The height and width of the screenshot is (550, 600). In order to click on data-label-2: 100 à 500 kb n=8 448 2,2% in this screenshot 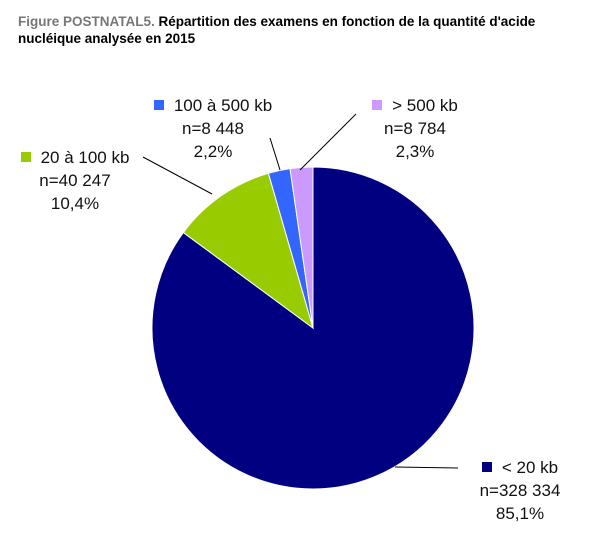, I will do `click(213, 128)`.